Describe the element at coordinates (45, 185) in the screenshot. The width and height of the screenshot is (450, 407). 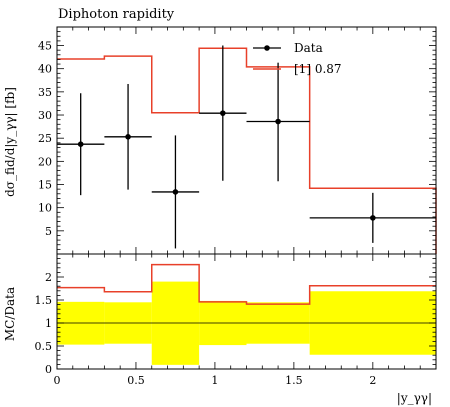
I see `main-y-tick-label: 15` at that location.